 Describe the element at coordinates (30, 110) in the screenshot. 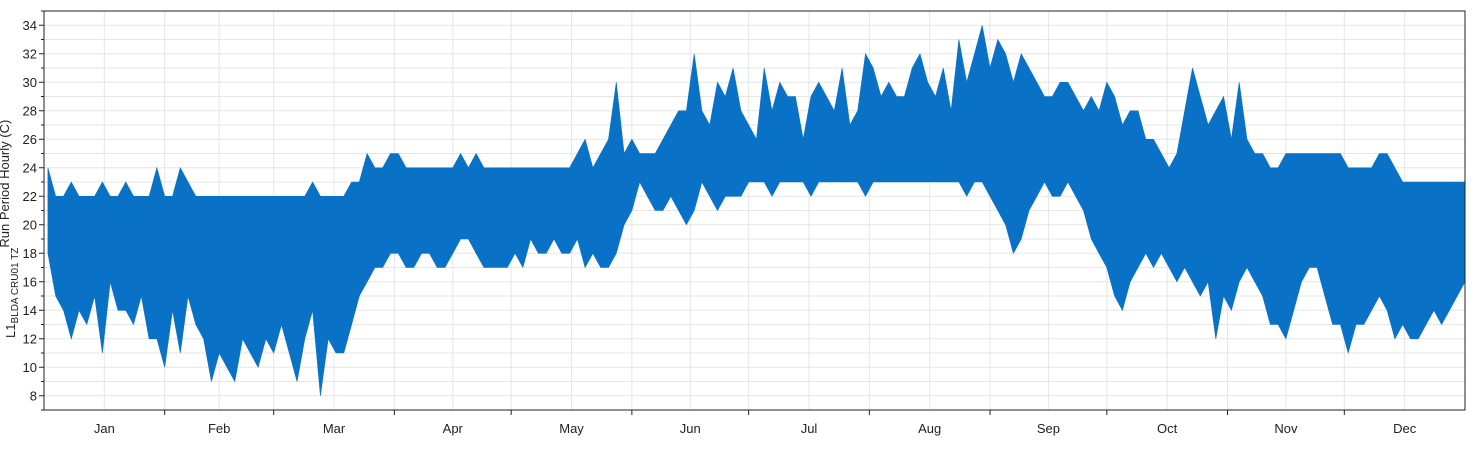

I see `y-tick-label: 28` at that location.